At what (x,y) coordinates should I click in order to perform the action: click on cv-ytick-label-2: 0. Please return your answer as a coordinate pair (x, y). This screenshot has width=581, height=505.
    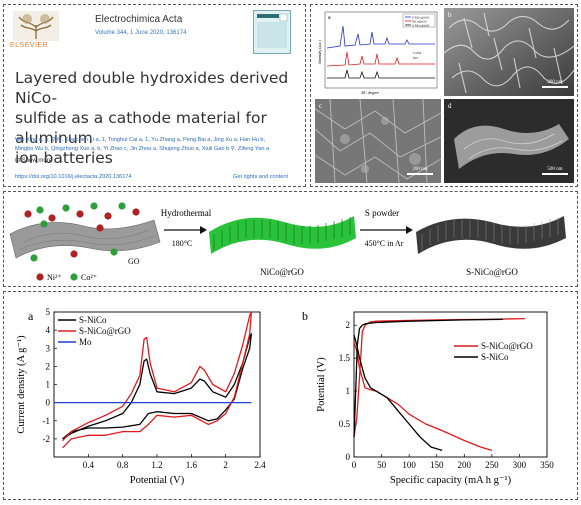
    Looking at the image, I should click on (48, 403).